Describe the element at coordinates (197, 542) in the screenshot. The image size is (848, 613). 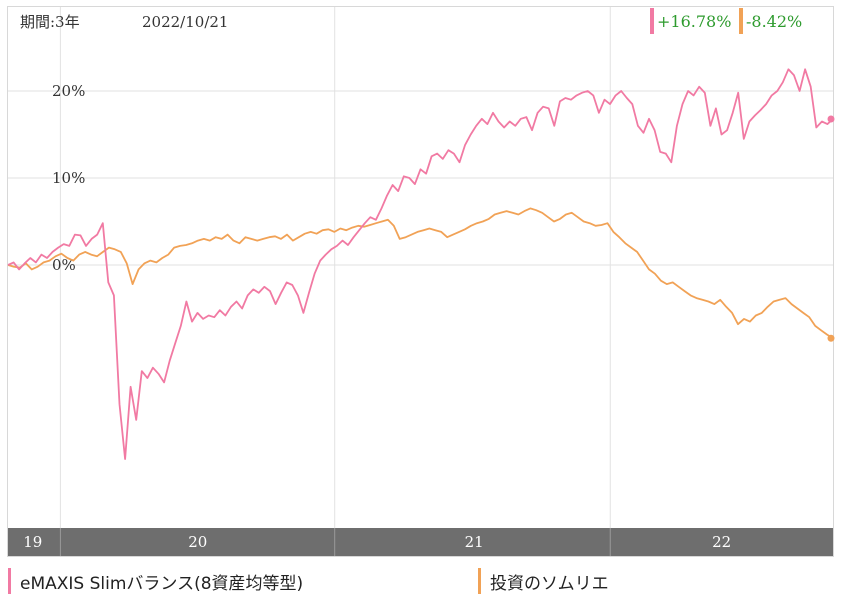
I see `x-tick-label: 20` at that location.